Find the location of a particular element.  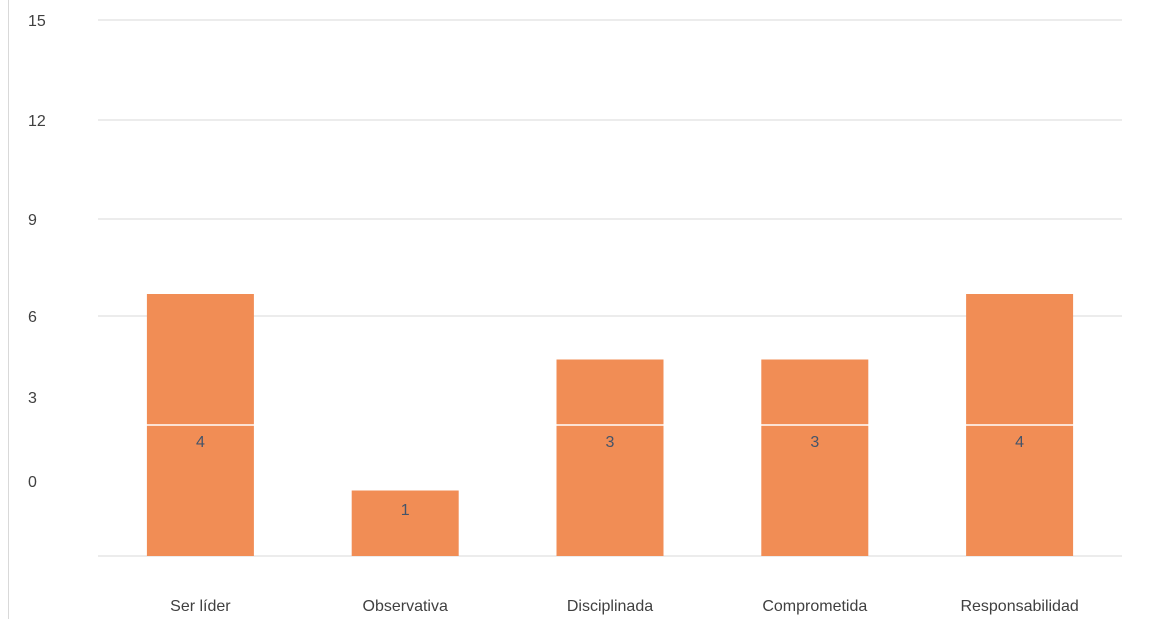

chart-left-border is located at coordinates (8, 309).